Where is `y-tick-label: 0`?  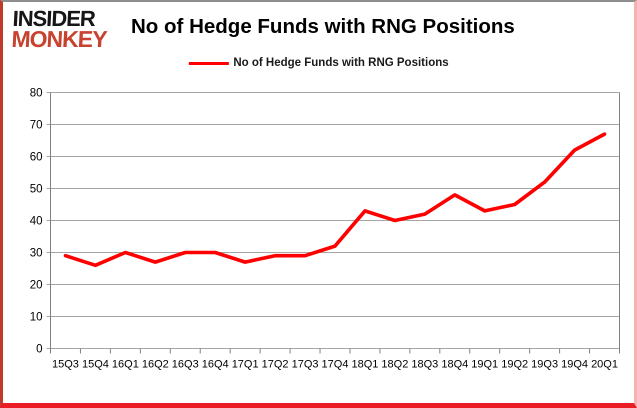
y-tick-label: 0 is located at coordinates (39, 350).